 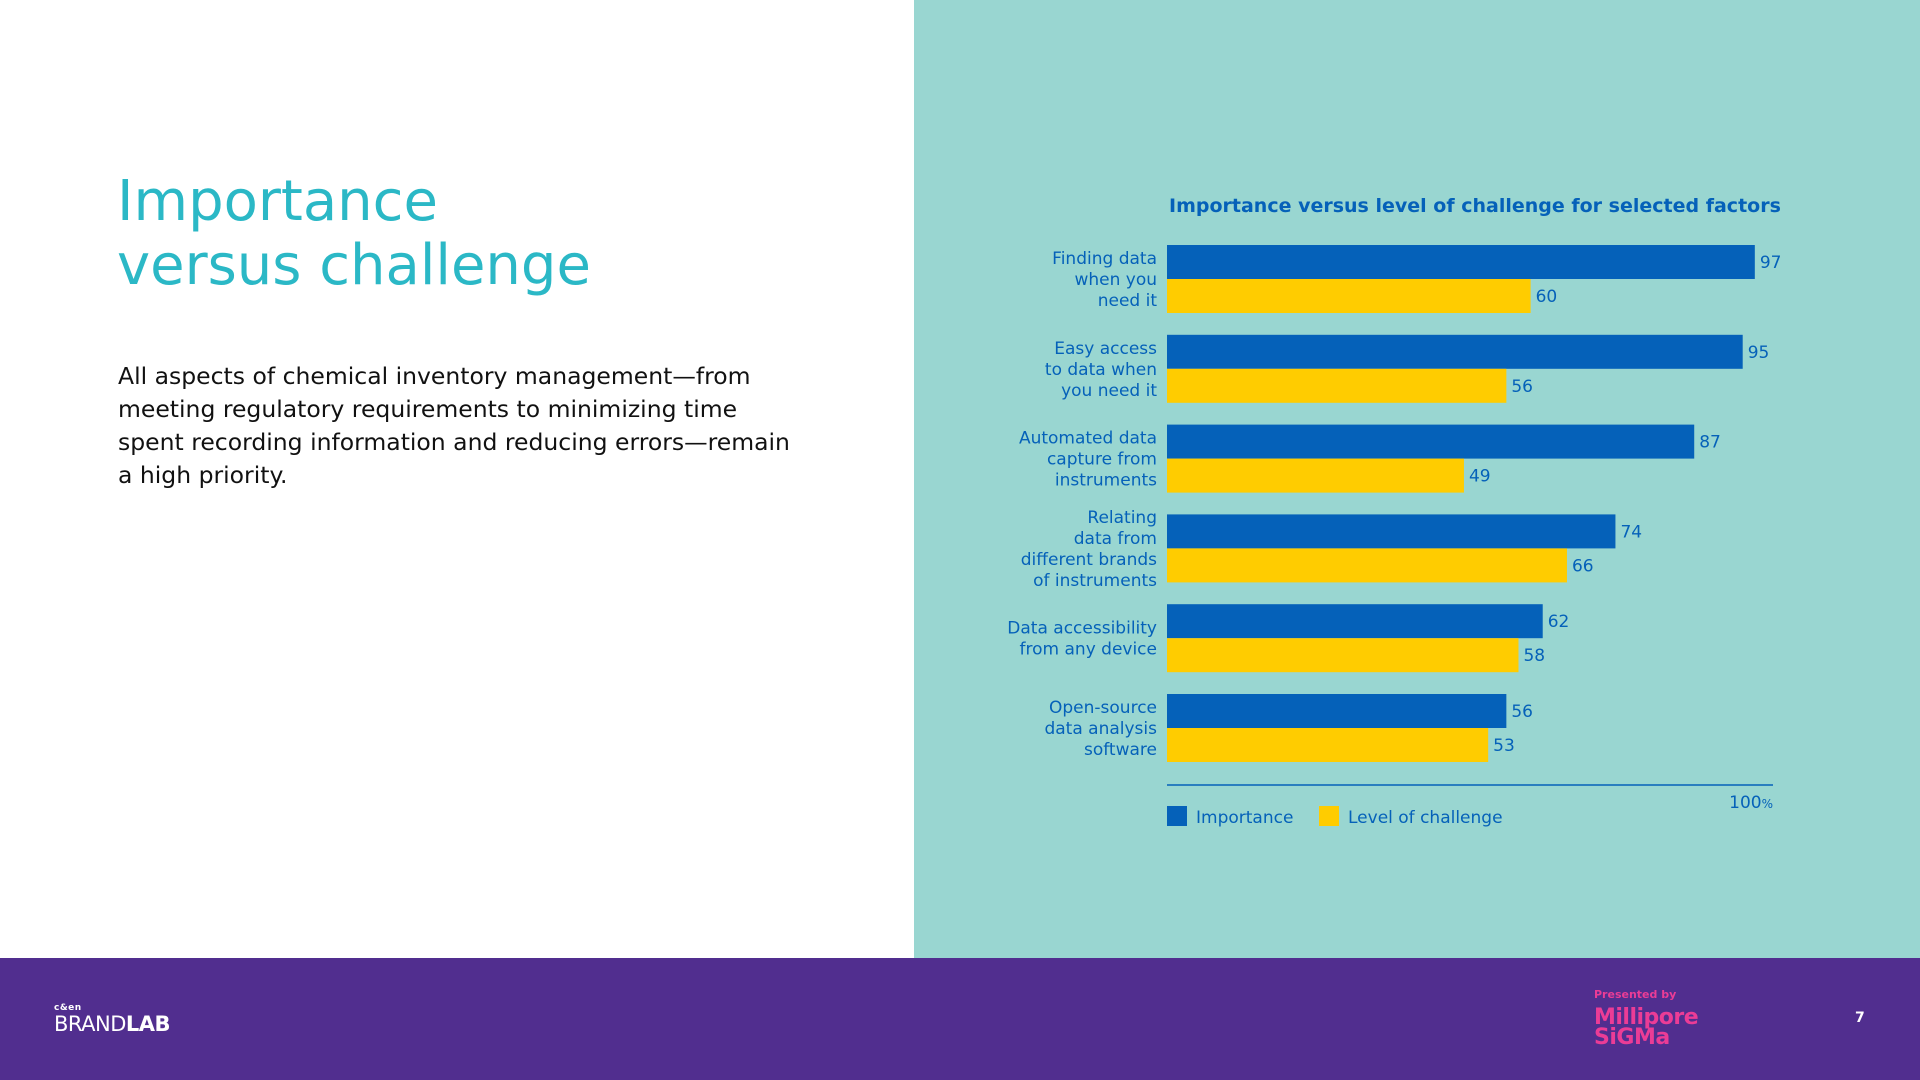 I want to click on slide-title-line-2: versus challenge, so click(x=354, y=265).